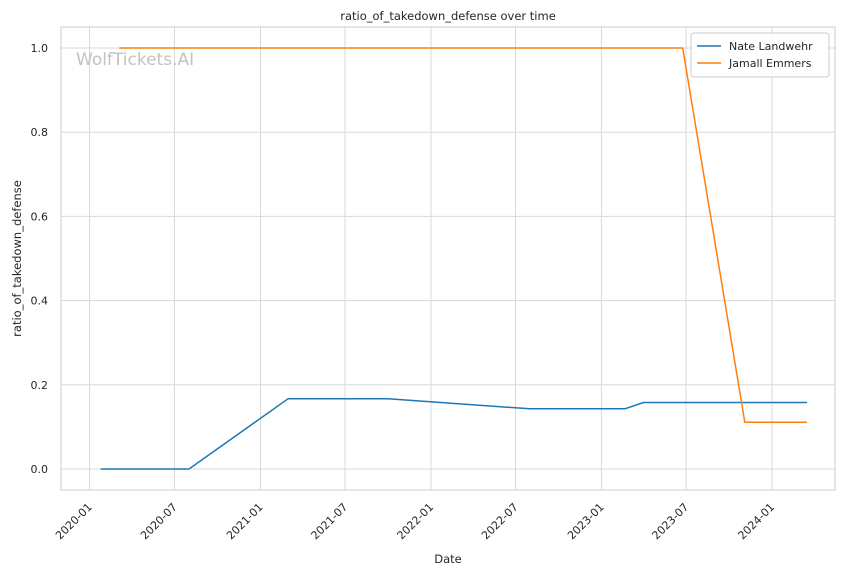 This screenshot has height=575, width=844. Describe the element at coordinates (40, 48) in the screenshot. I see `y-tick-label: 1.0` at that location.